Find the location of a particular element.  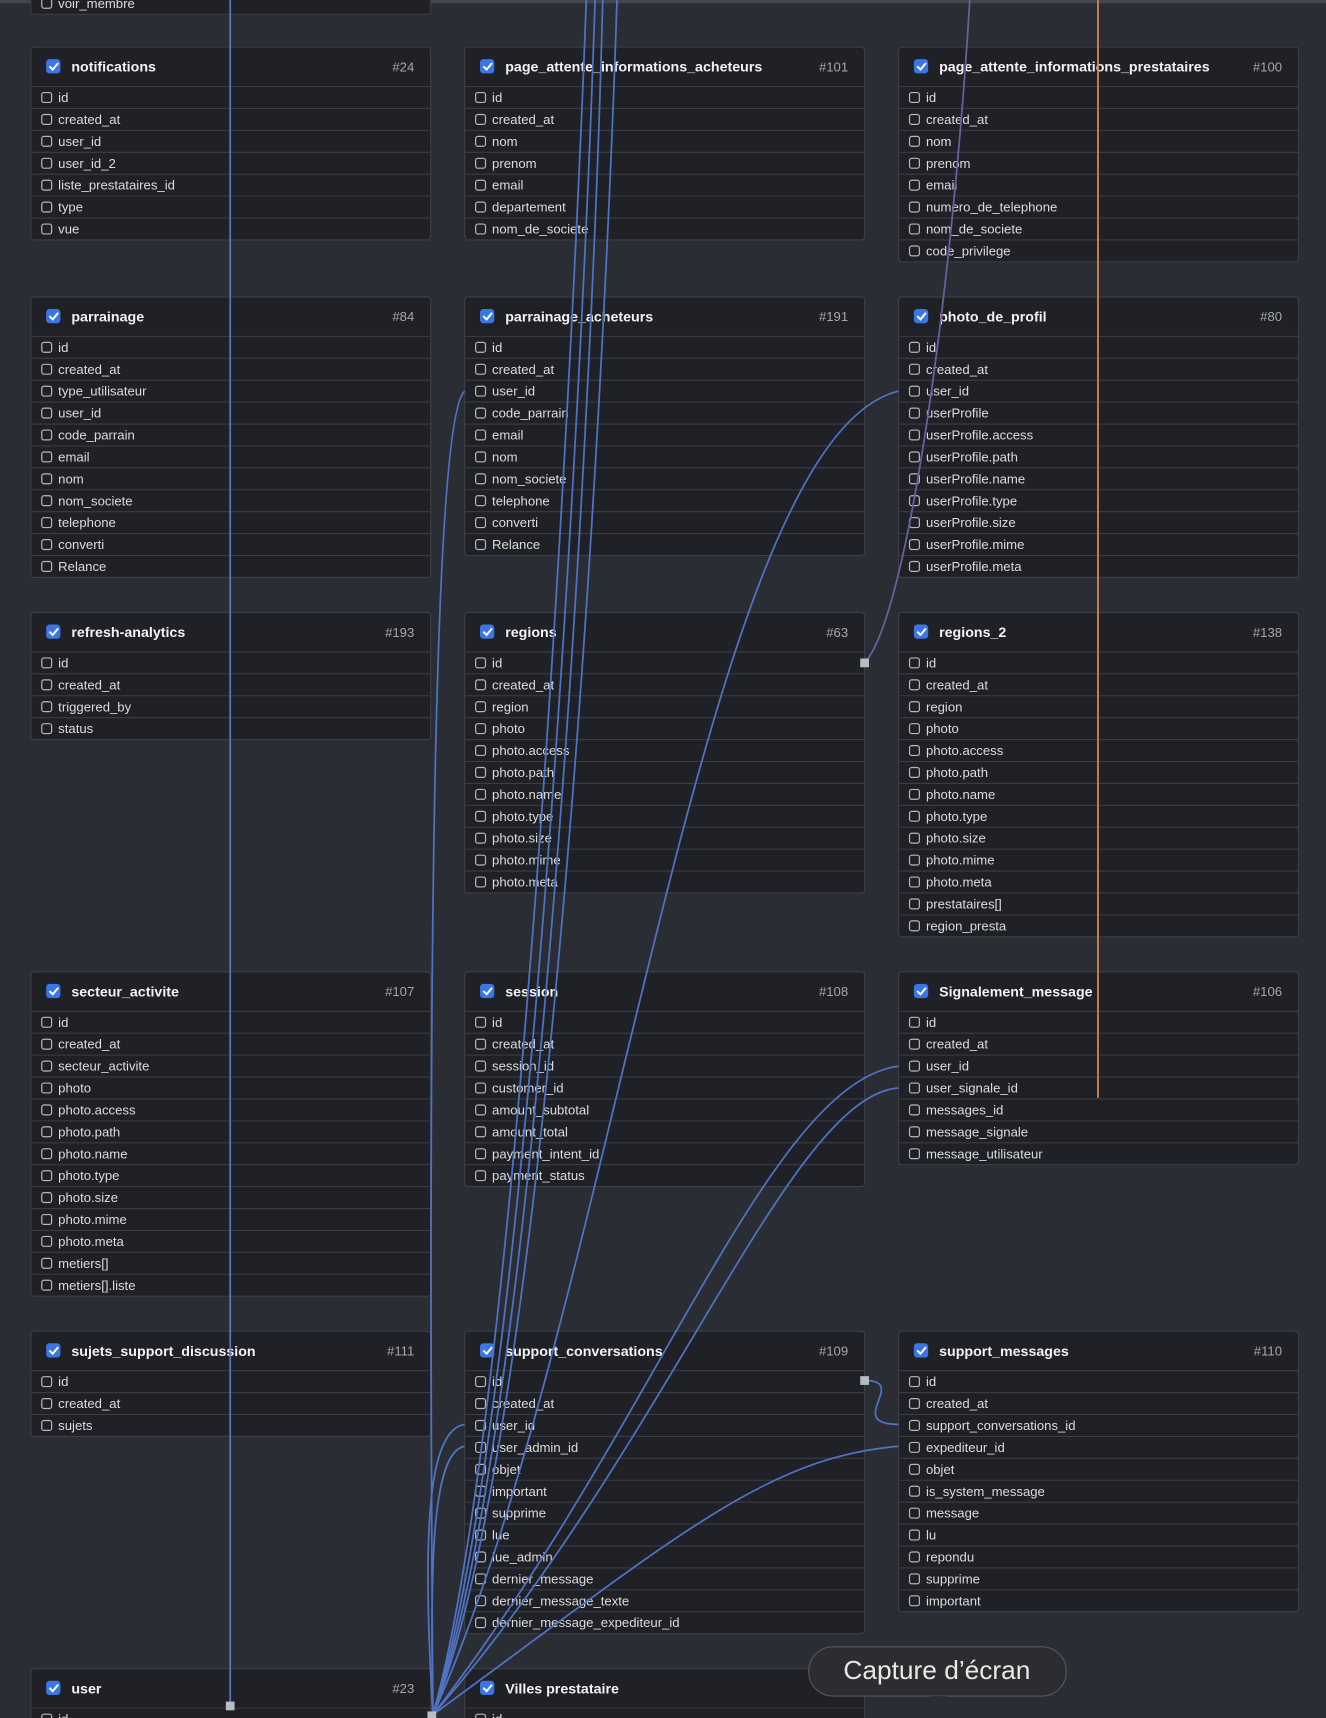

field-name: lue is located at coordinates (501, 1535).